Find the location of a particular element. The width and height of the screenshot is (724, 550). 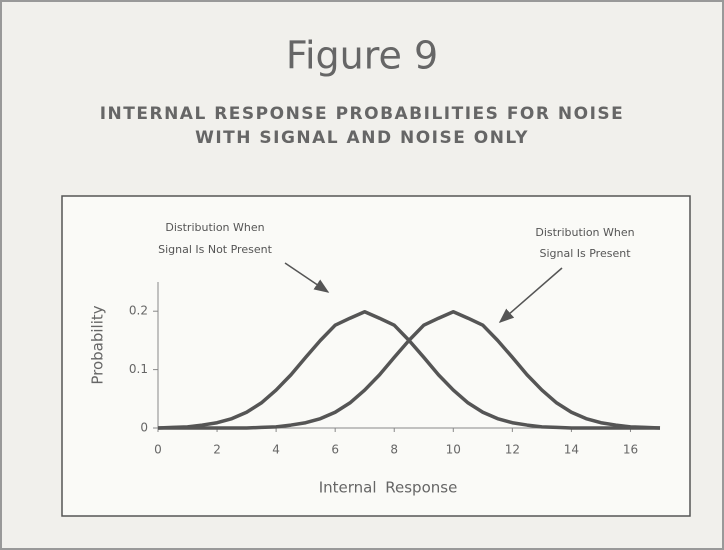

x-tick-label: 4 is located at coordinates (276, 450).